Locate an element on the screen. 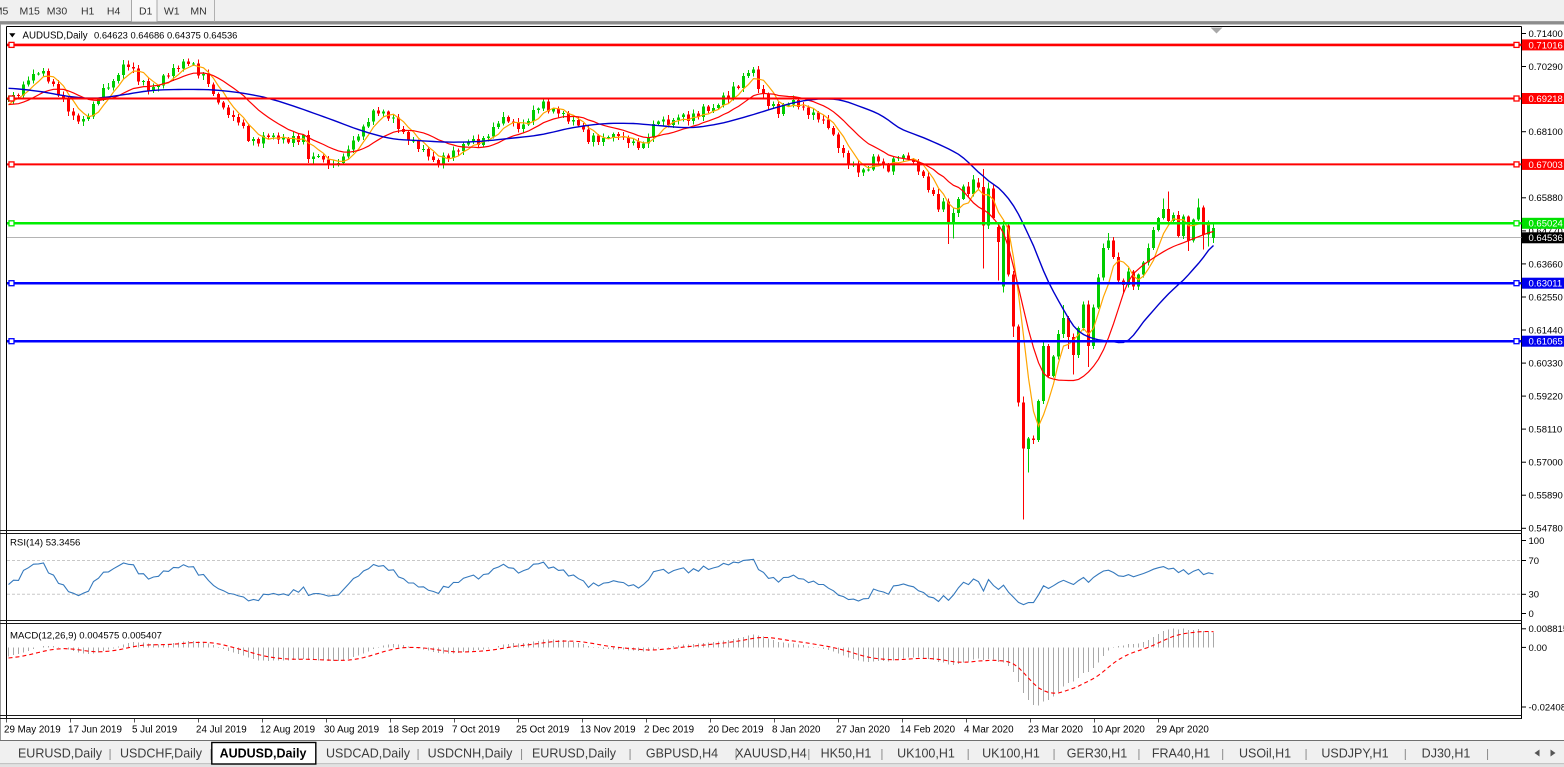 The height and width of the screenshot is (767, 1564). svg-text: 20 Dec 2019 is located at coordinates (736, 730).